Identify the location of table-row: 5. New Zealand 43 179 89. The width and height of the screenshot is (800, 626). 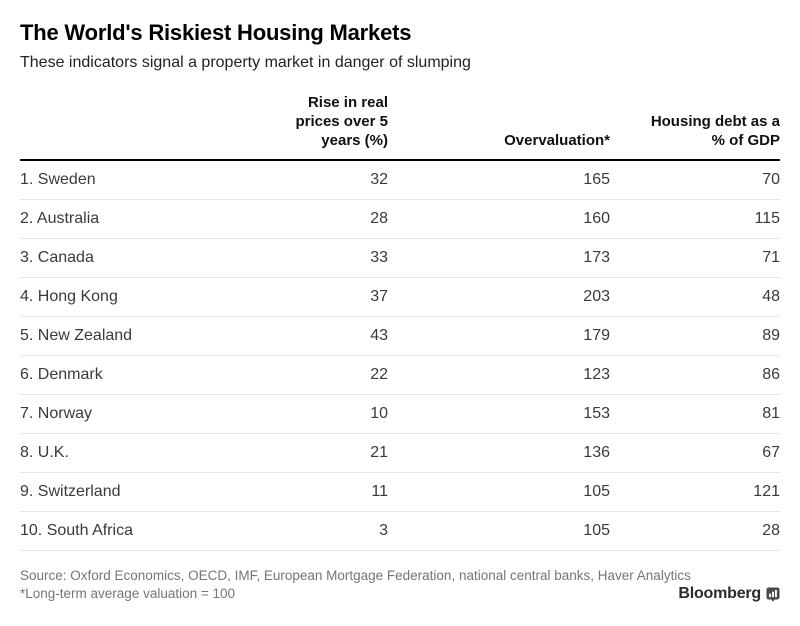
(400, 336).